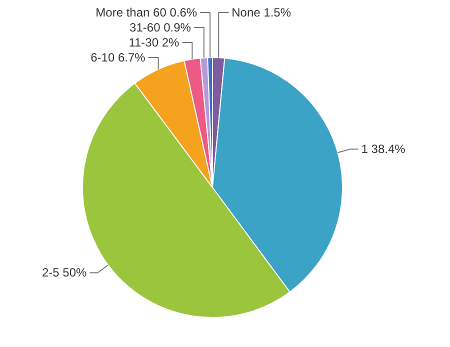  Describe the element at coordinates (161, 27) in the screenshot. I see `slice-label: 31-60 0.9%` at that location.